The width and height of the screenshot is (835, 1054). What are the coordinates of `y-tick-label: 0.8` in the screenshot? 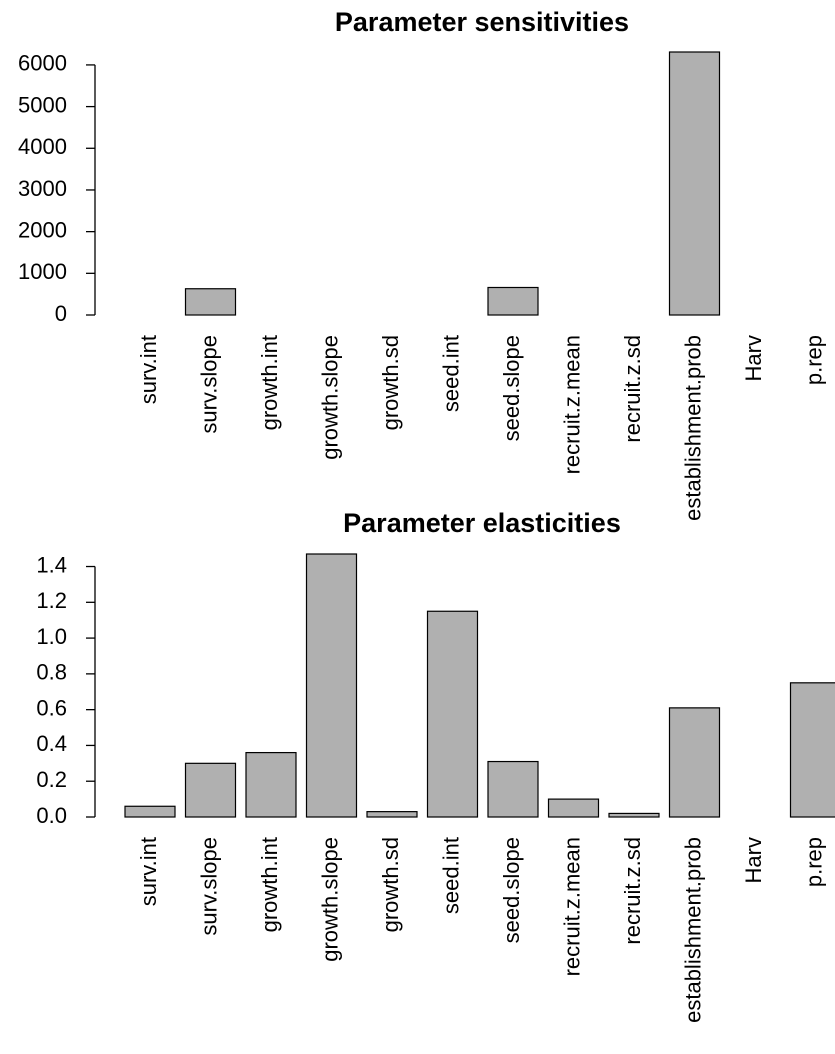 It's located at (51, 672).